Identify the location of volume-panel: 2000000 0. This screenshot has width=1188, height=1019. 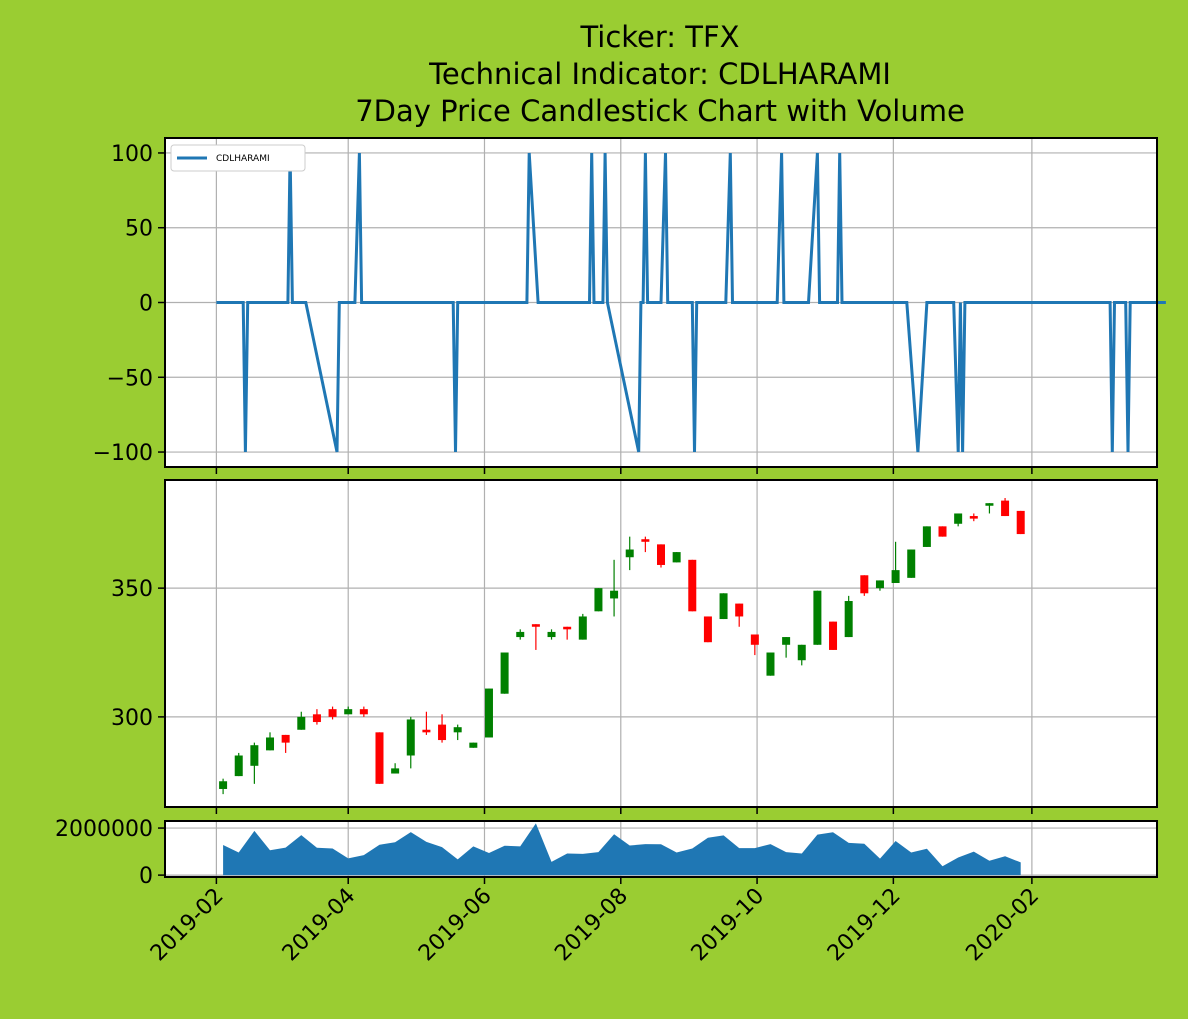
(606, 853).